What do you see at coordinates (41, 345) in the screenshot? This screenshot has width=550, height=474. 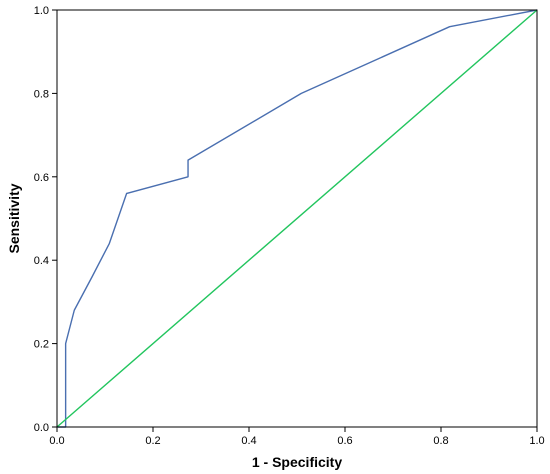 I see `y-tick-label: 0.2` at bounding box center [41, 345].